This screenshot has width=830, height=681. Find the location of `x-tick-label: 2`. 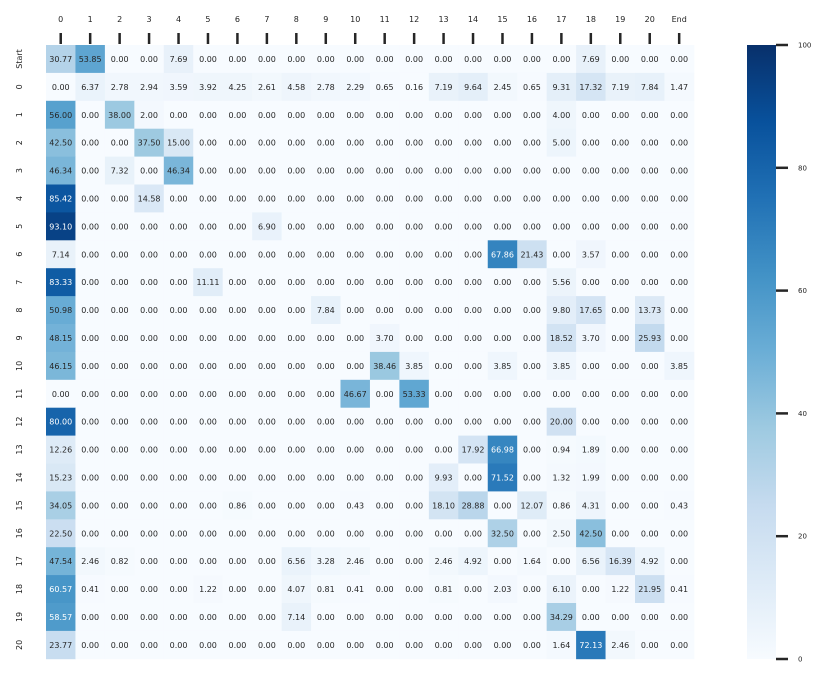

x-tick-label: 2 is located at coordinates (119, 19).